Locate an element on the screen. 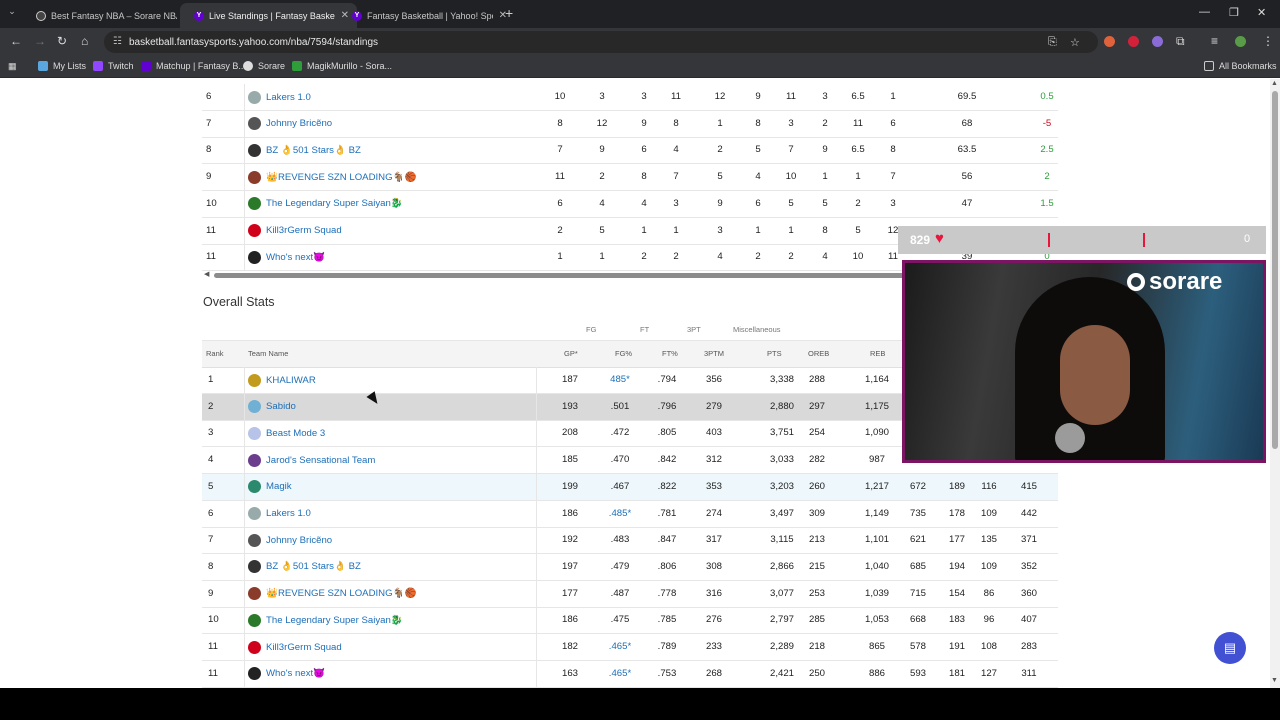  team-name: Magik is located at coordinates (279, 487).